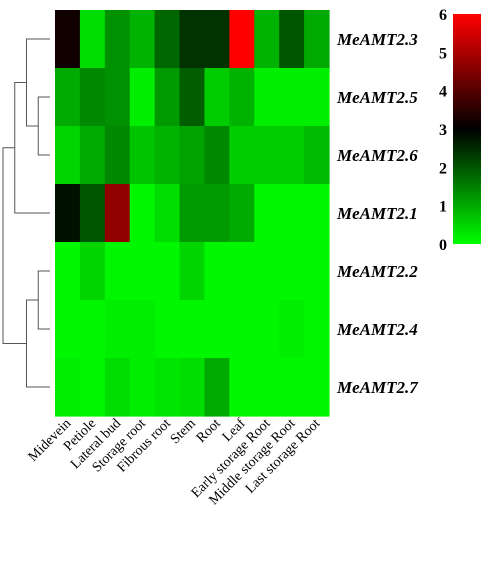 The image size is (498, 561). I want to click on scale-tick-label: 5, so click(443, 53).